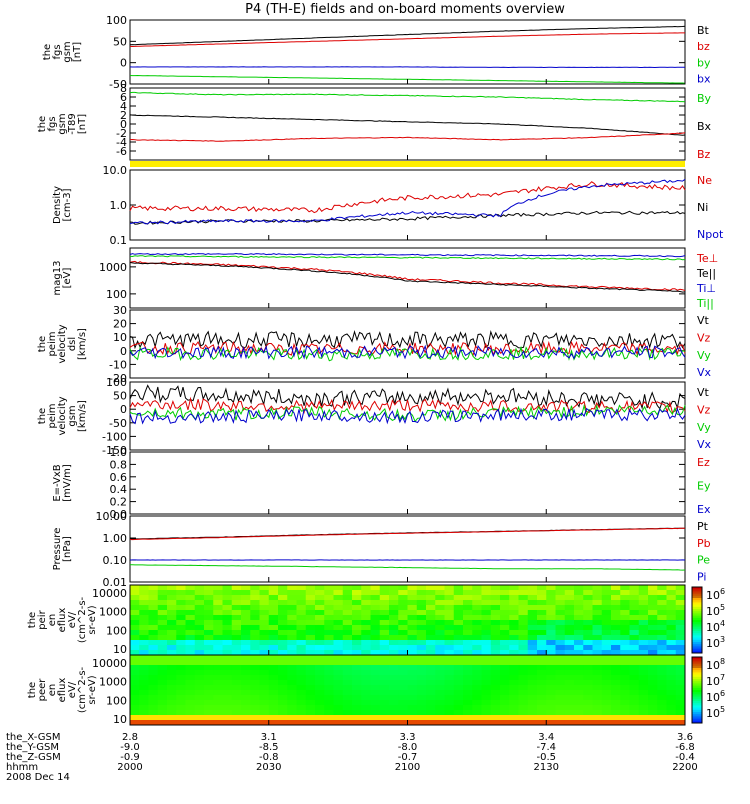 Image resolution: width=750 pixels, height=804 pixels. What do you see at coordinates (407, 125) in the screenshot?
I see `series-line` at bounding box center [407, 125].